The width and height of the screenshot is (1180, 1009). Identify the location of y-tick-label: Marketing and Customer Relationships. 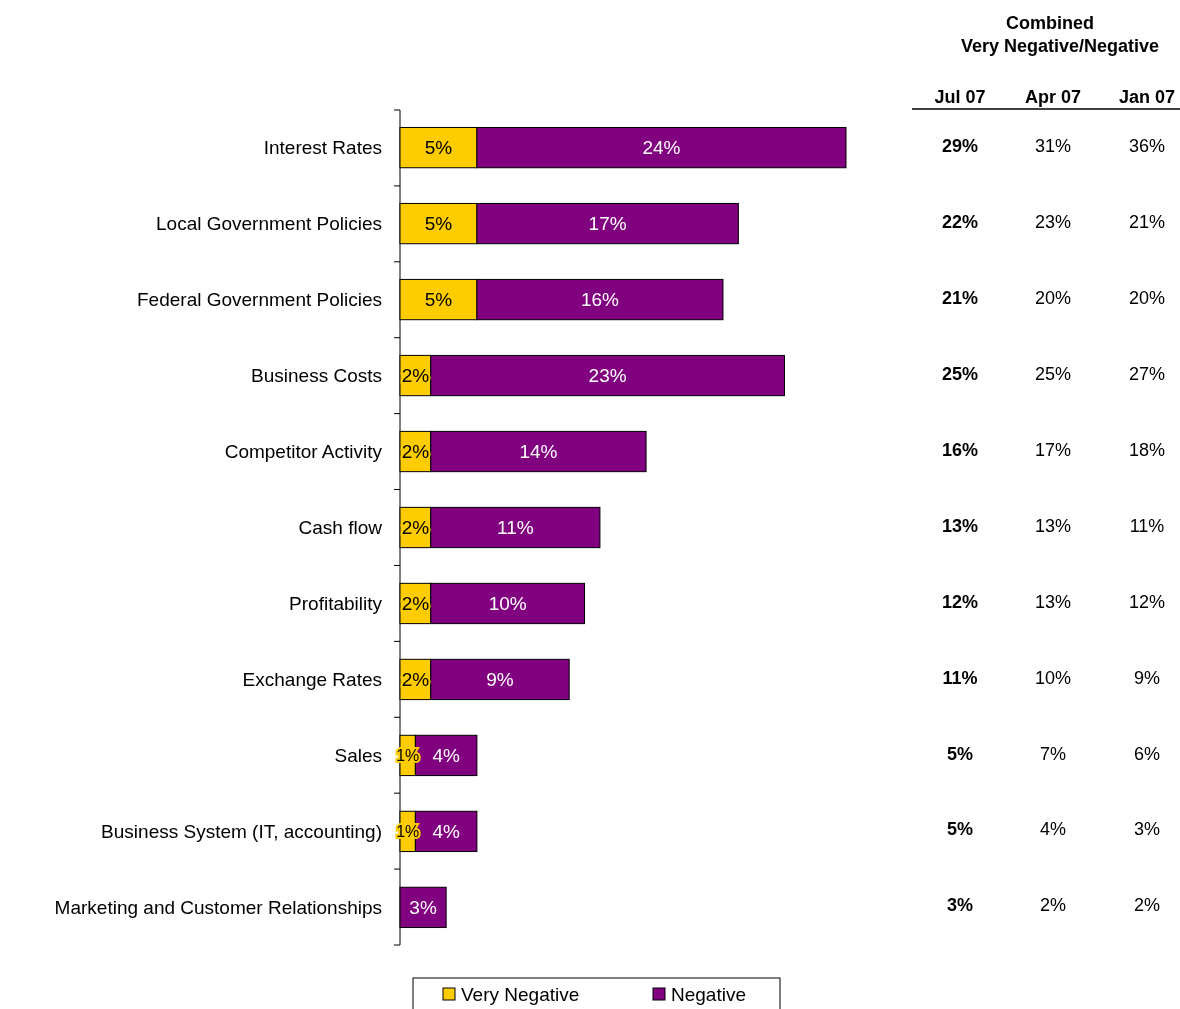
(218, 908).